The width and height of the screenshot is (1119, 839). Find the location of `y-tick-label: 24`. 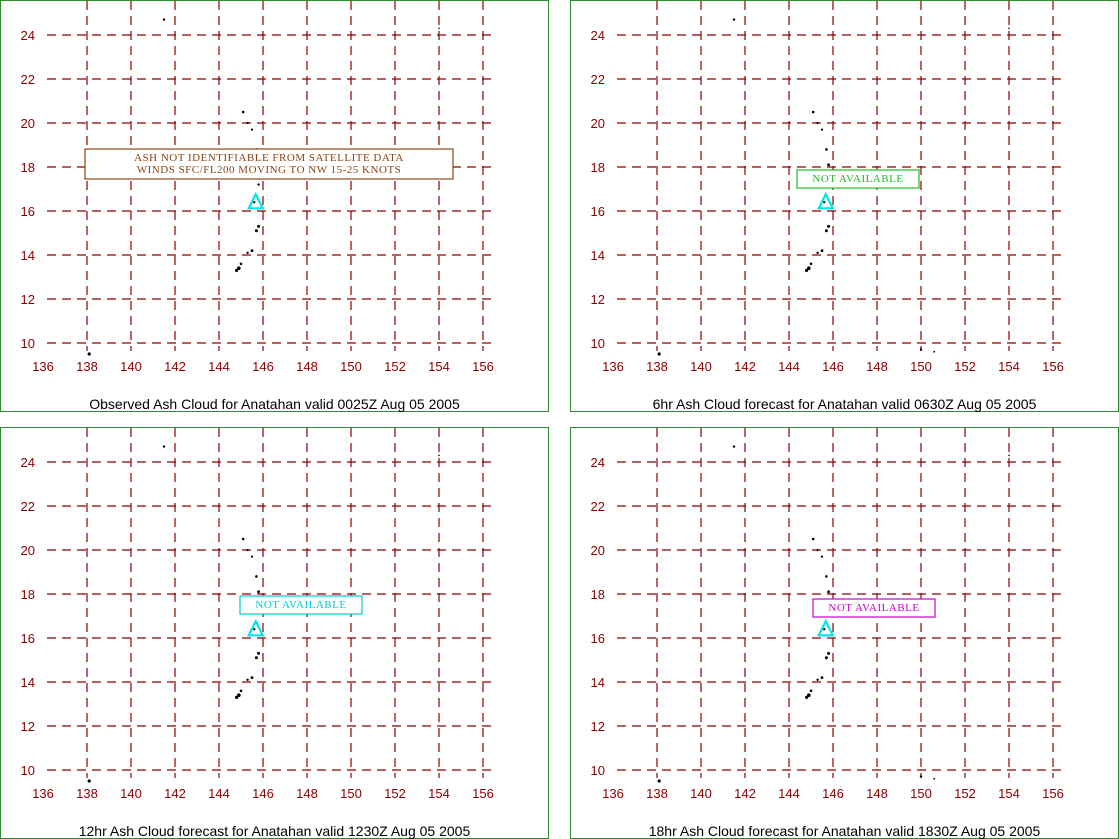

y-tick-label: 24 is located at coordinates (28, 35).